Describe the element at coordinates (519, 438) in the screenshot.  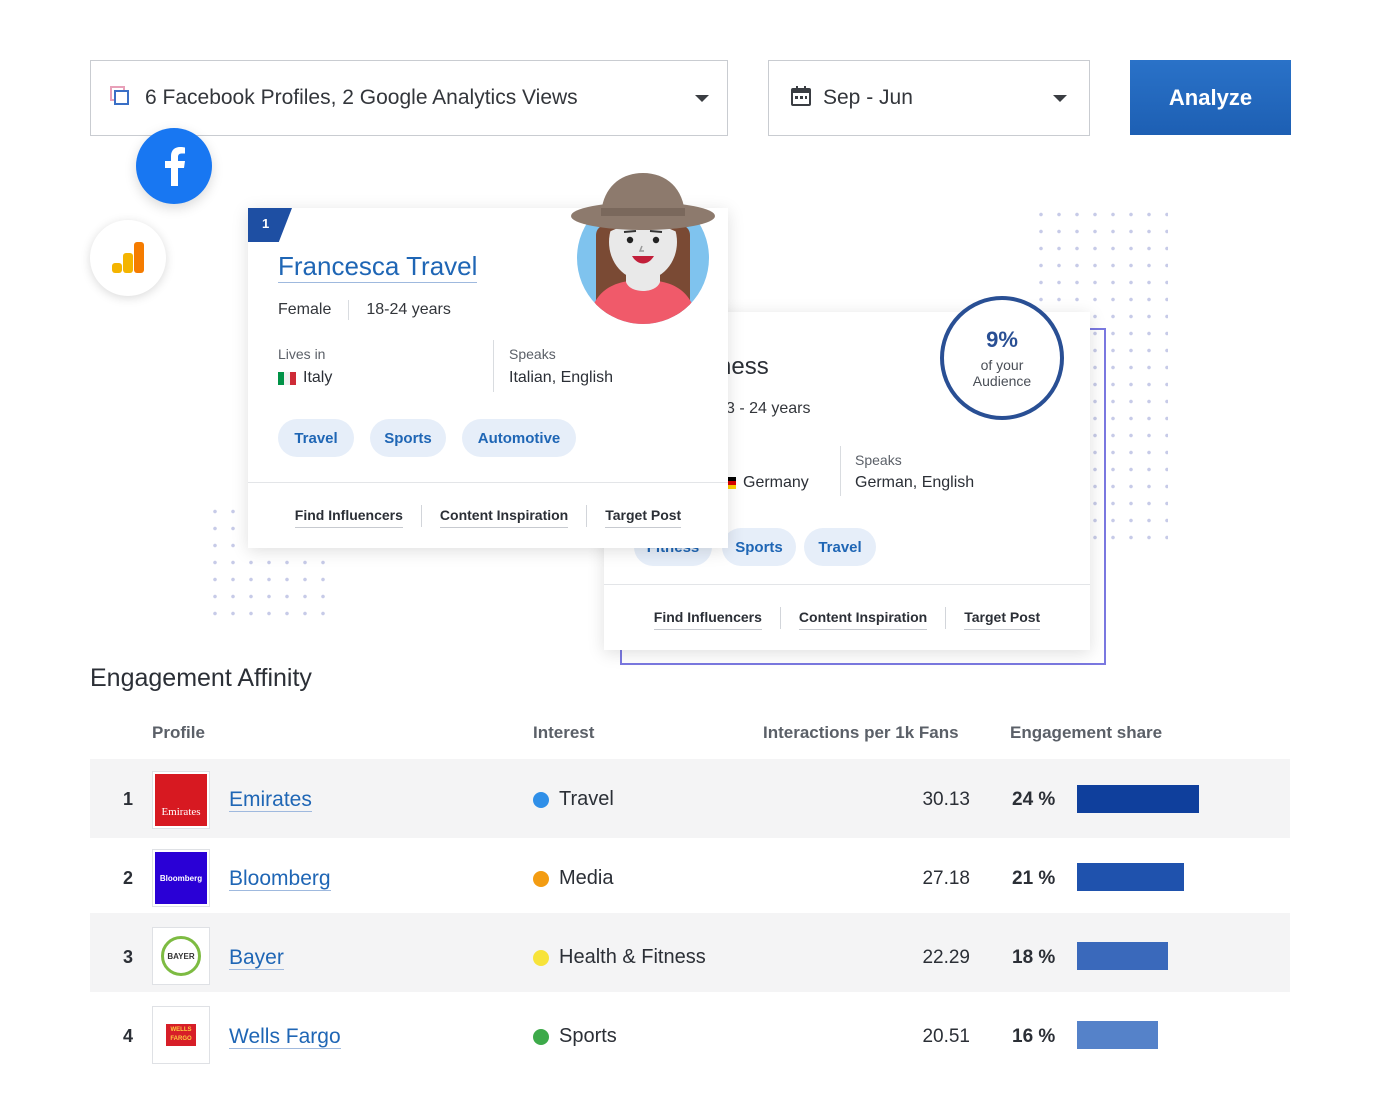
I see `interest-chip: Automotive` at that location.